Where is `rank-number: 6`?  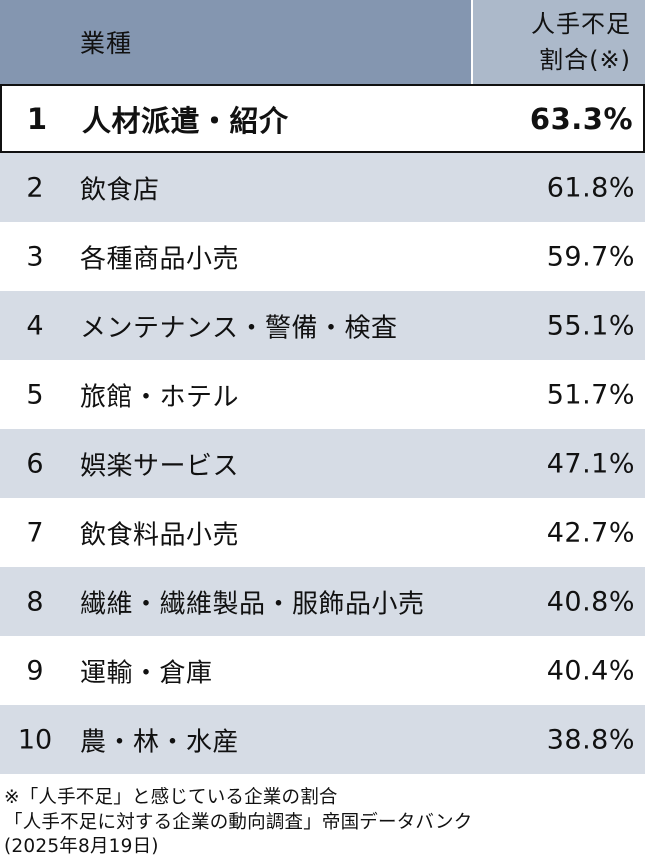 rank-number: 6 is located at coordinates (35, 463).